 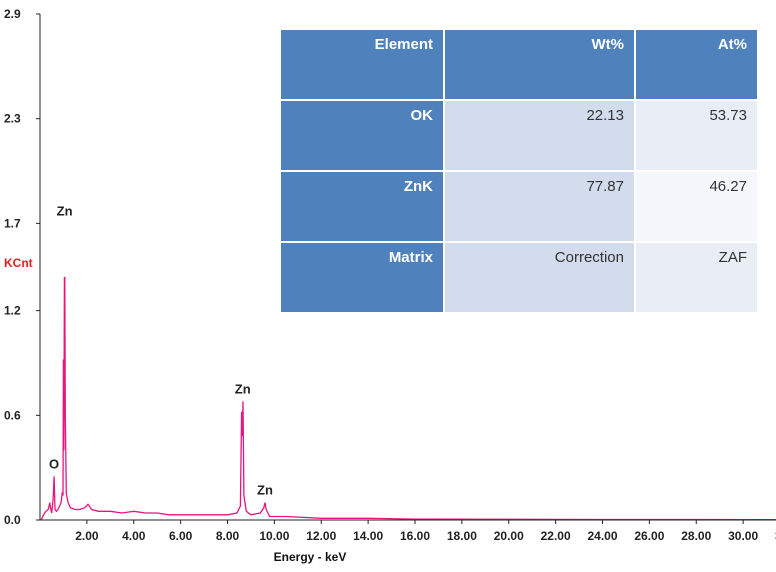 I want to click on y-axis-ticks: 0.0 0.6 1.2 1.7 2.3 2.9, so click(x=22, y=267).